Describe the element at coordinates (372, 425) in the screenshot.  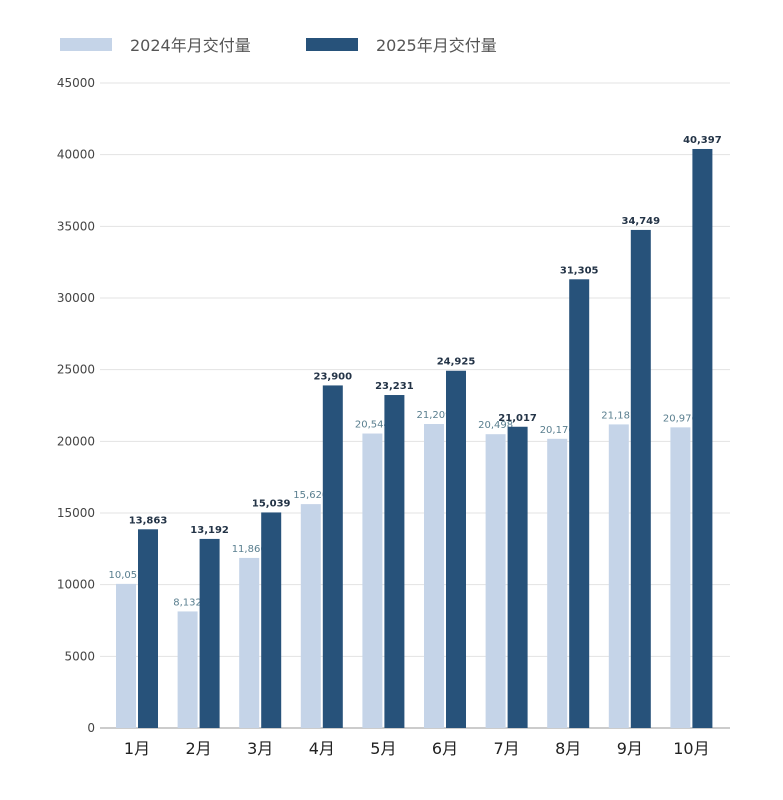
I see `data-label: 20,544` at that location.